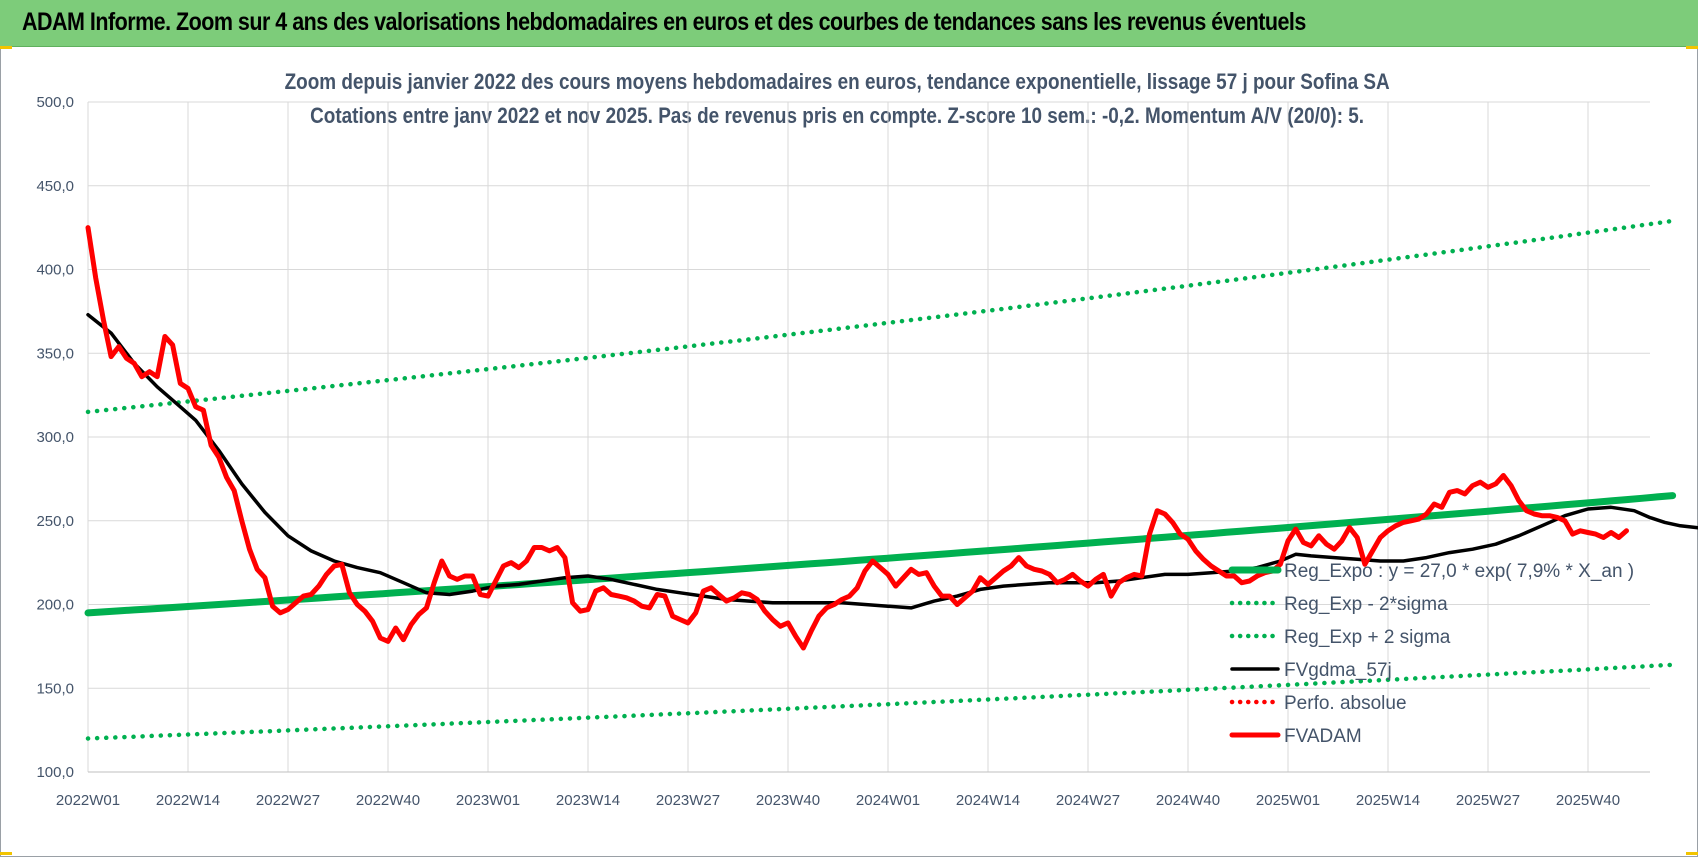 The height and width of the screenshot is (857, 1698). Describe the element at coordinates (55, 270) in the screenshot. I see `y-tick-label: 400,0` at that location.